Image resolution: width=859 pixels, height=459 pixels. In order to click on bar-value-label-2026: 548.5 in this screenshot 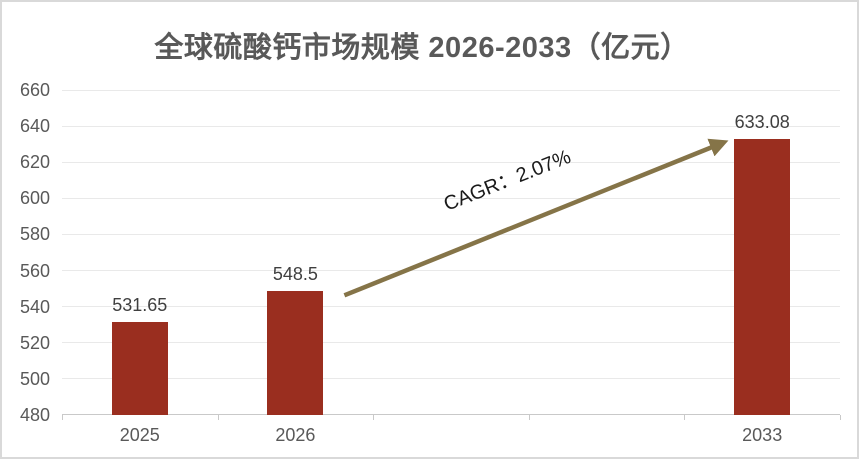, I will do `click(295, 274)`.